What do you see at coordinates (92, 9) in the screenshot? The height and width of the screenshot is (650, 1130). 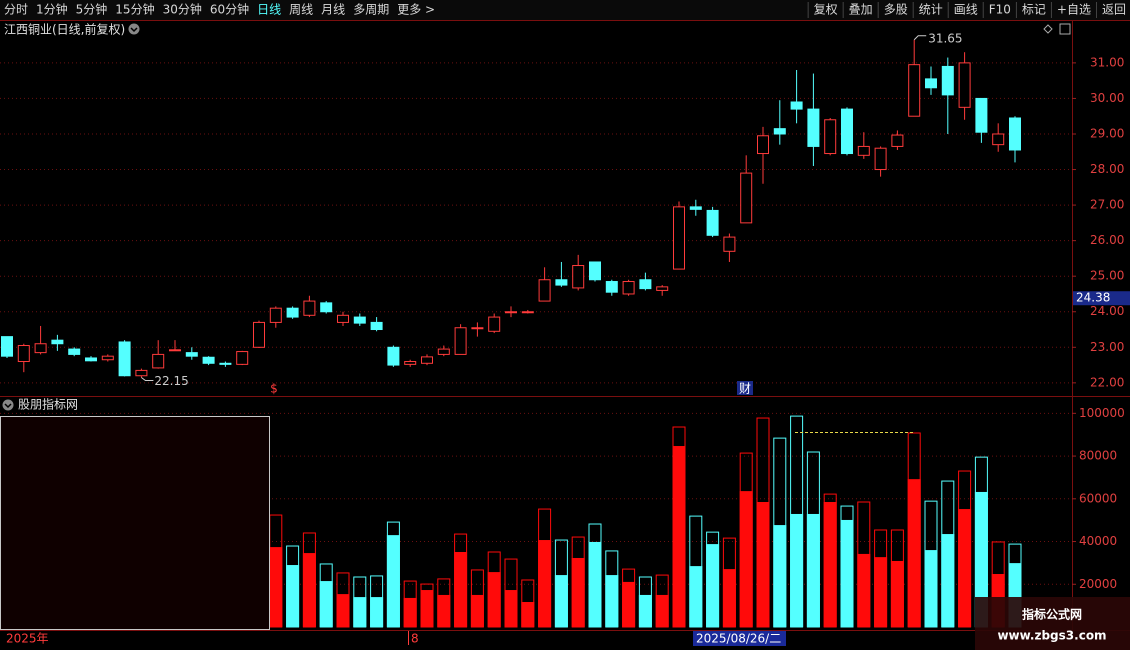 I see `toolbar-tab: 5分钟` at bounding box center [92, 9].